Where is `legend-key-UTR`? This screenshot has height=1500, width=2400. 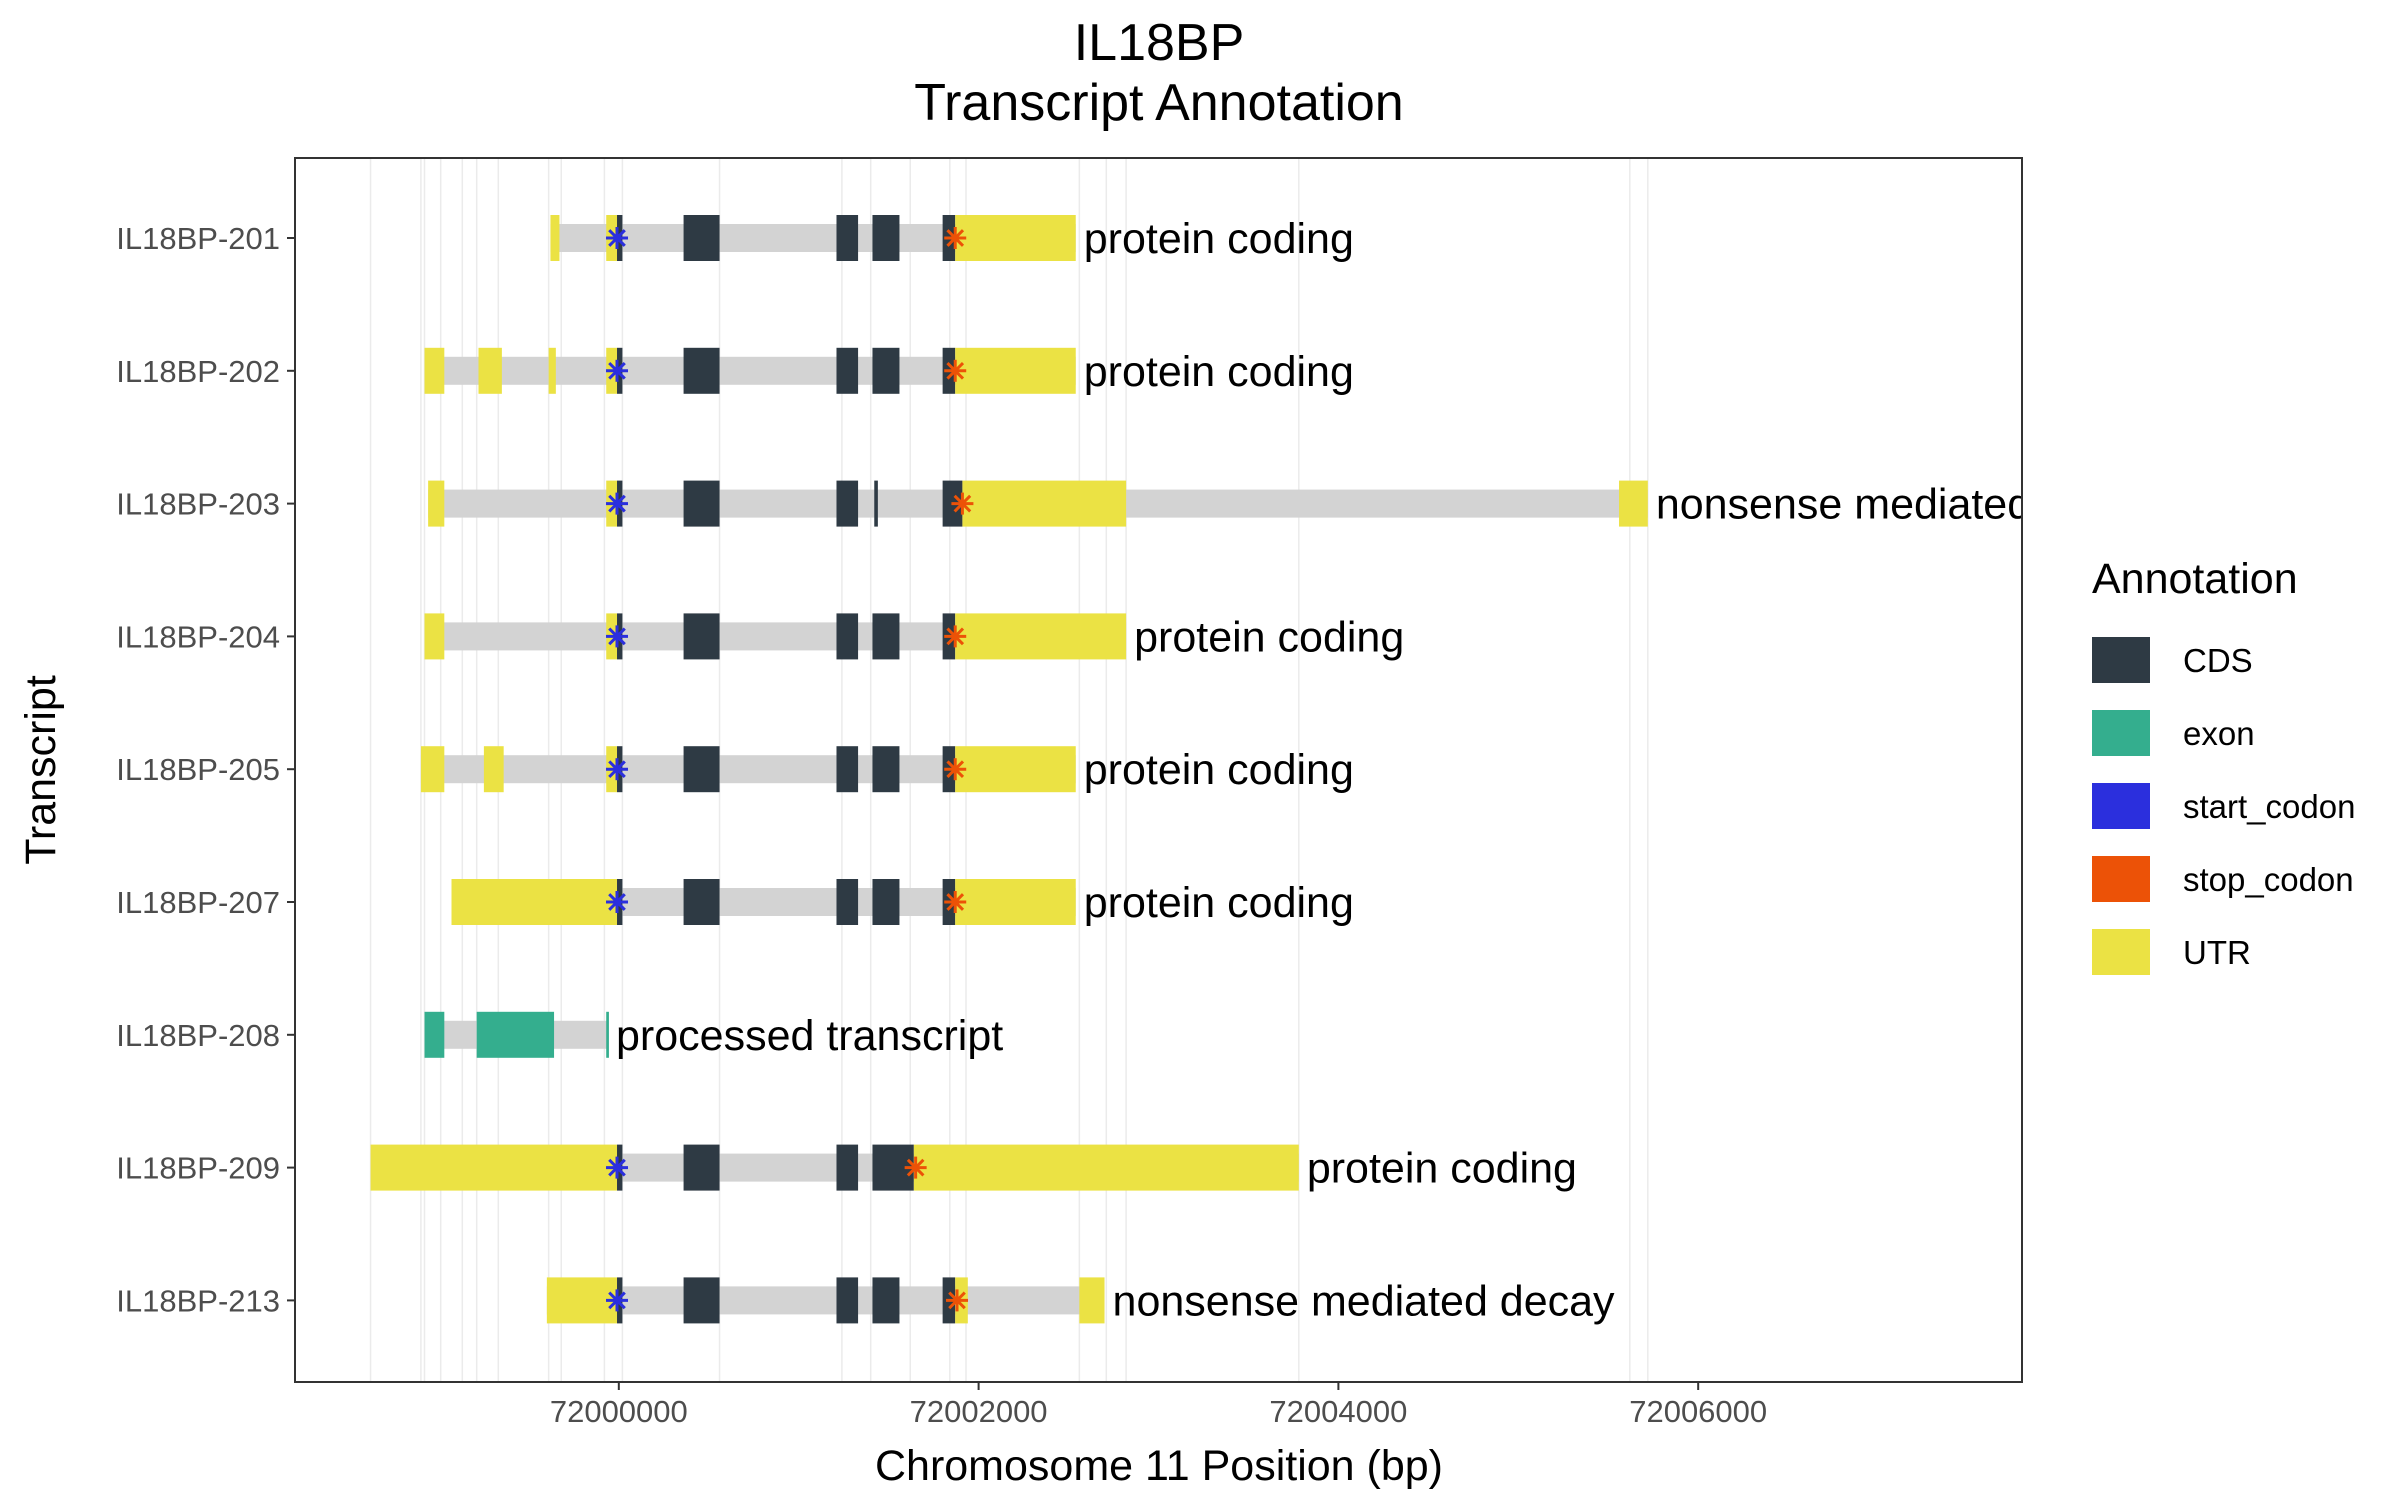
legend-key-UTR is located at coordinates (2121, 952).